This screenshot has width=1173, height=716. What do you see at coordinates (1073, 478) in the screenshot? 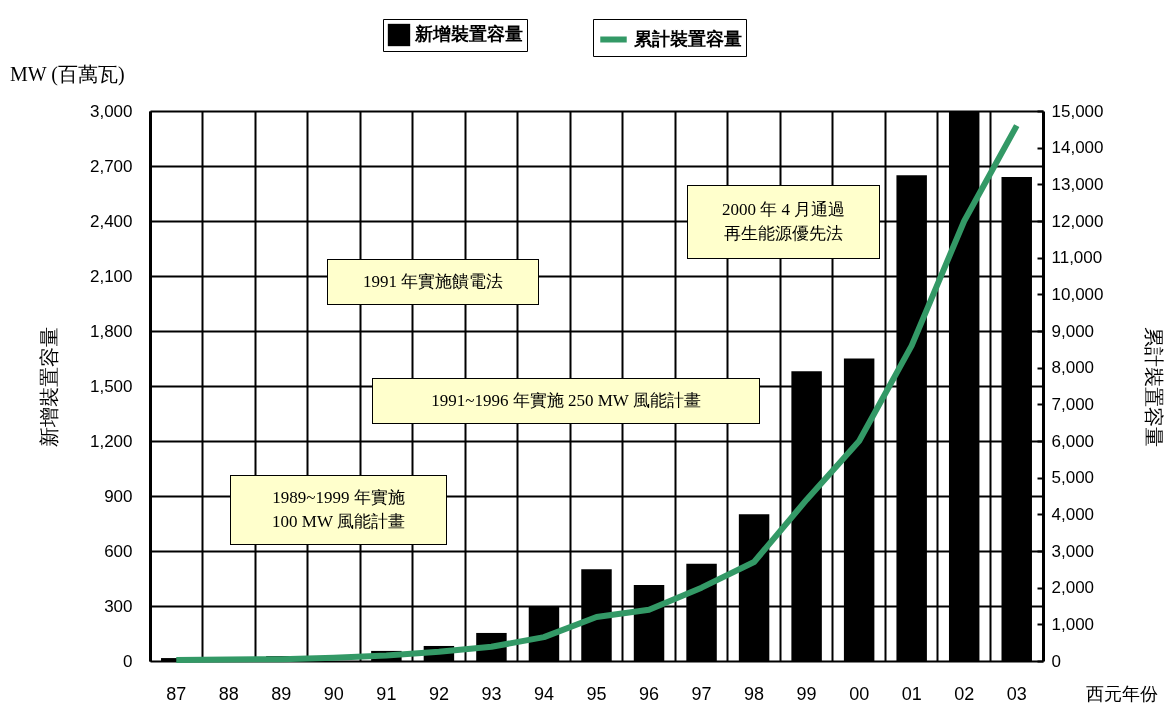
I see `y2-tick-label: 5,000` at bounding box center [1073, 478].